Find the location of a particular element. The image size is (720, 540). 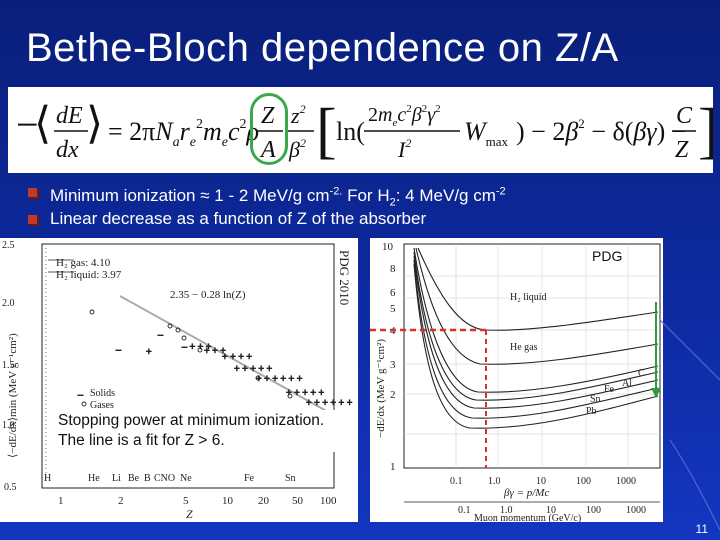

svg-text: Z is located at coordinates (682, 150).